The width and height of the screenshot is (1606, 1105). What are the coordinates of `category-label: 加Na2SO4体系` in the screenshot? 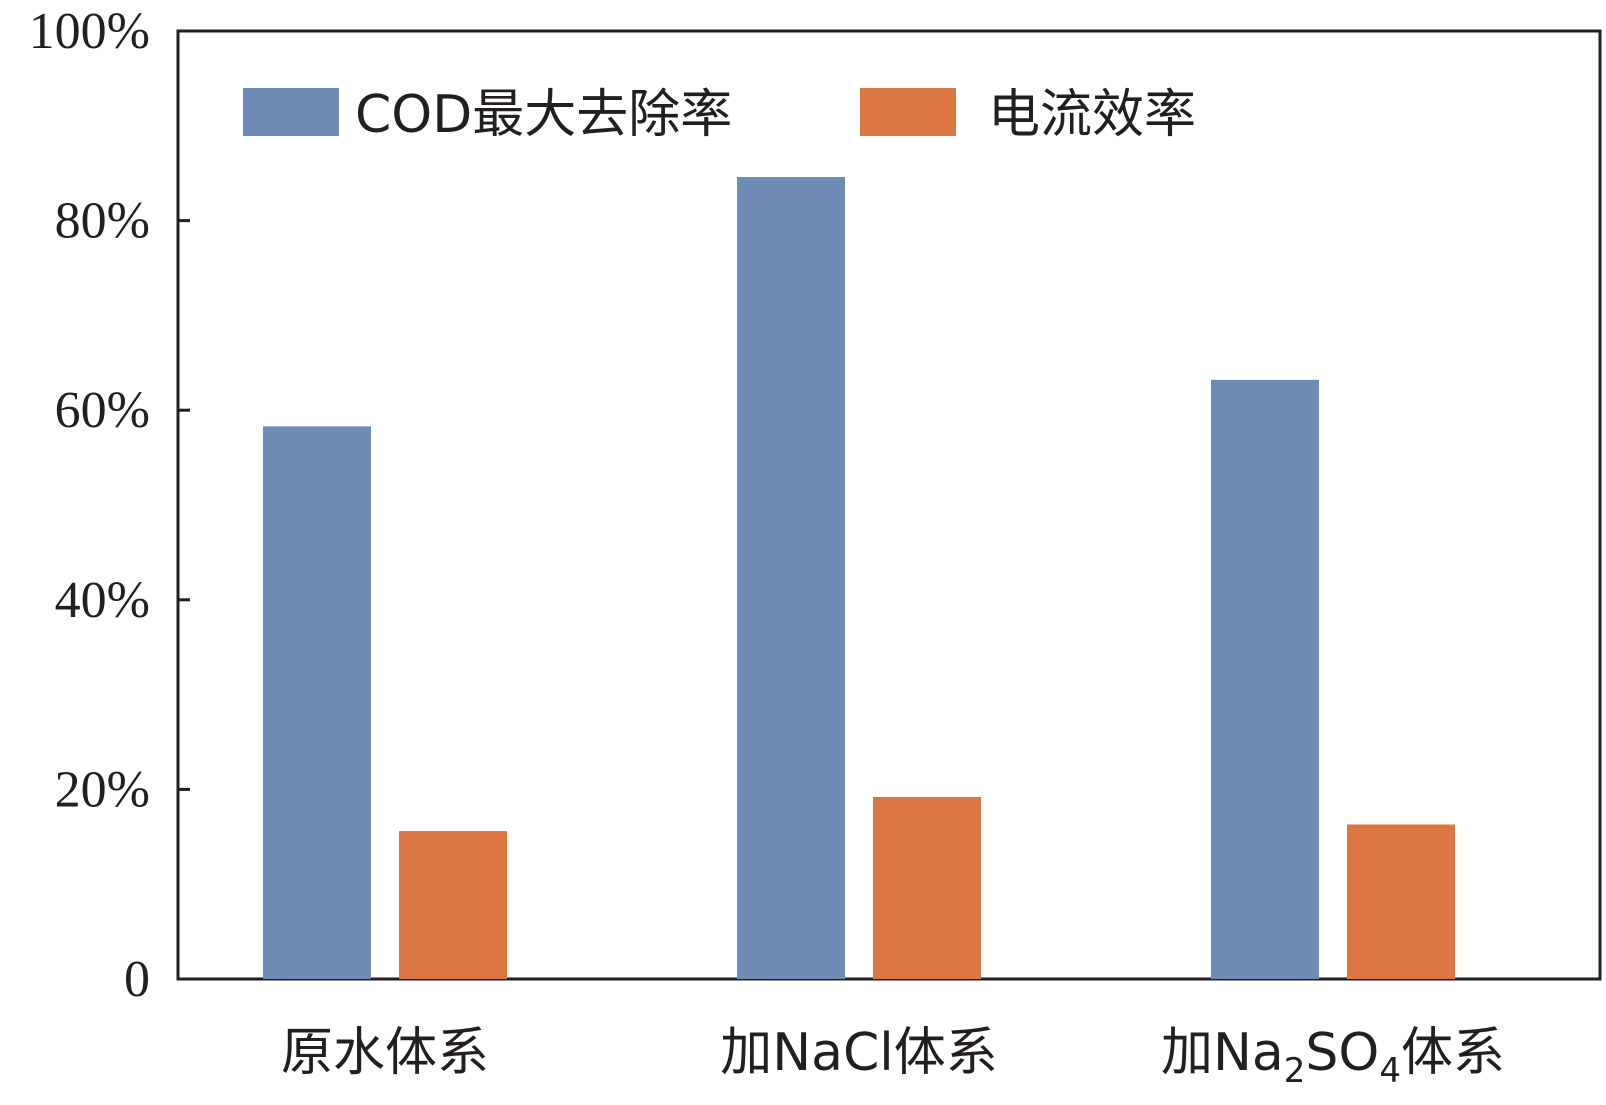 It's located at (1333, 1057).